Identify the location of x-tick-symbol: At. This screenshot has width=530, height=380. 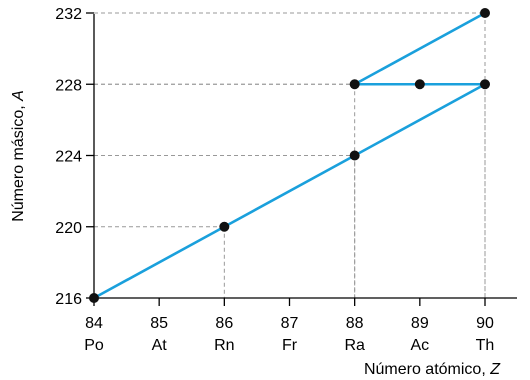
(160, 345).